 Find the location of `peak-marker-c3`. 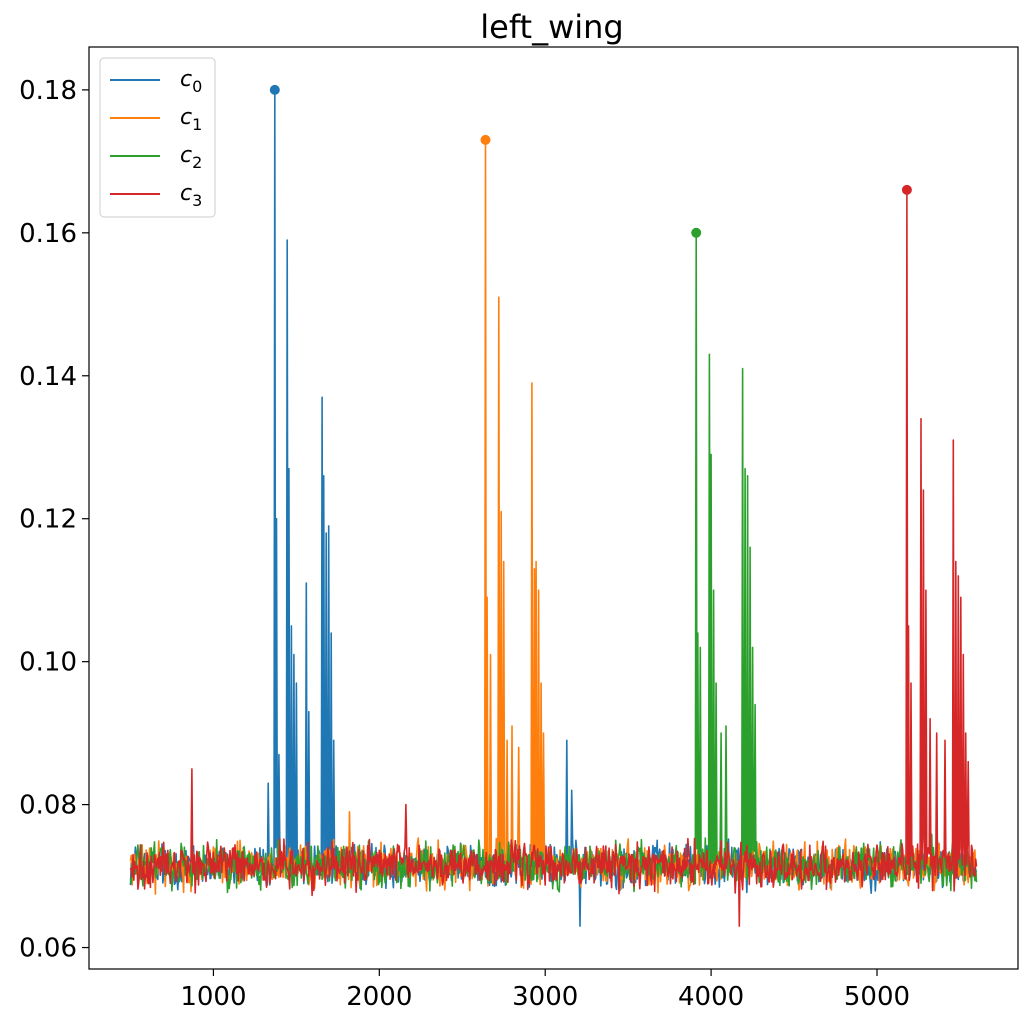

peak-marker-c3 is located at coordinates (906, 189).